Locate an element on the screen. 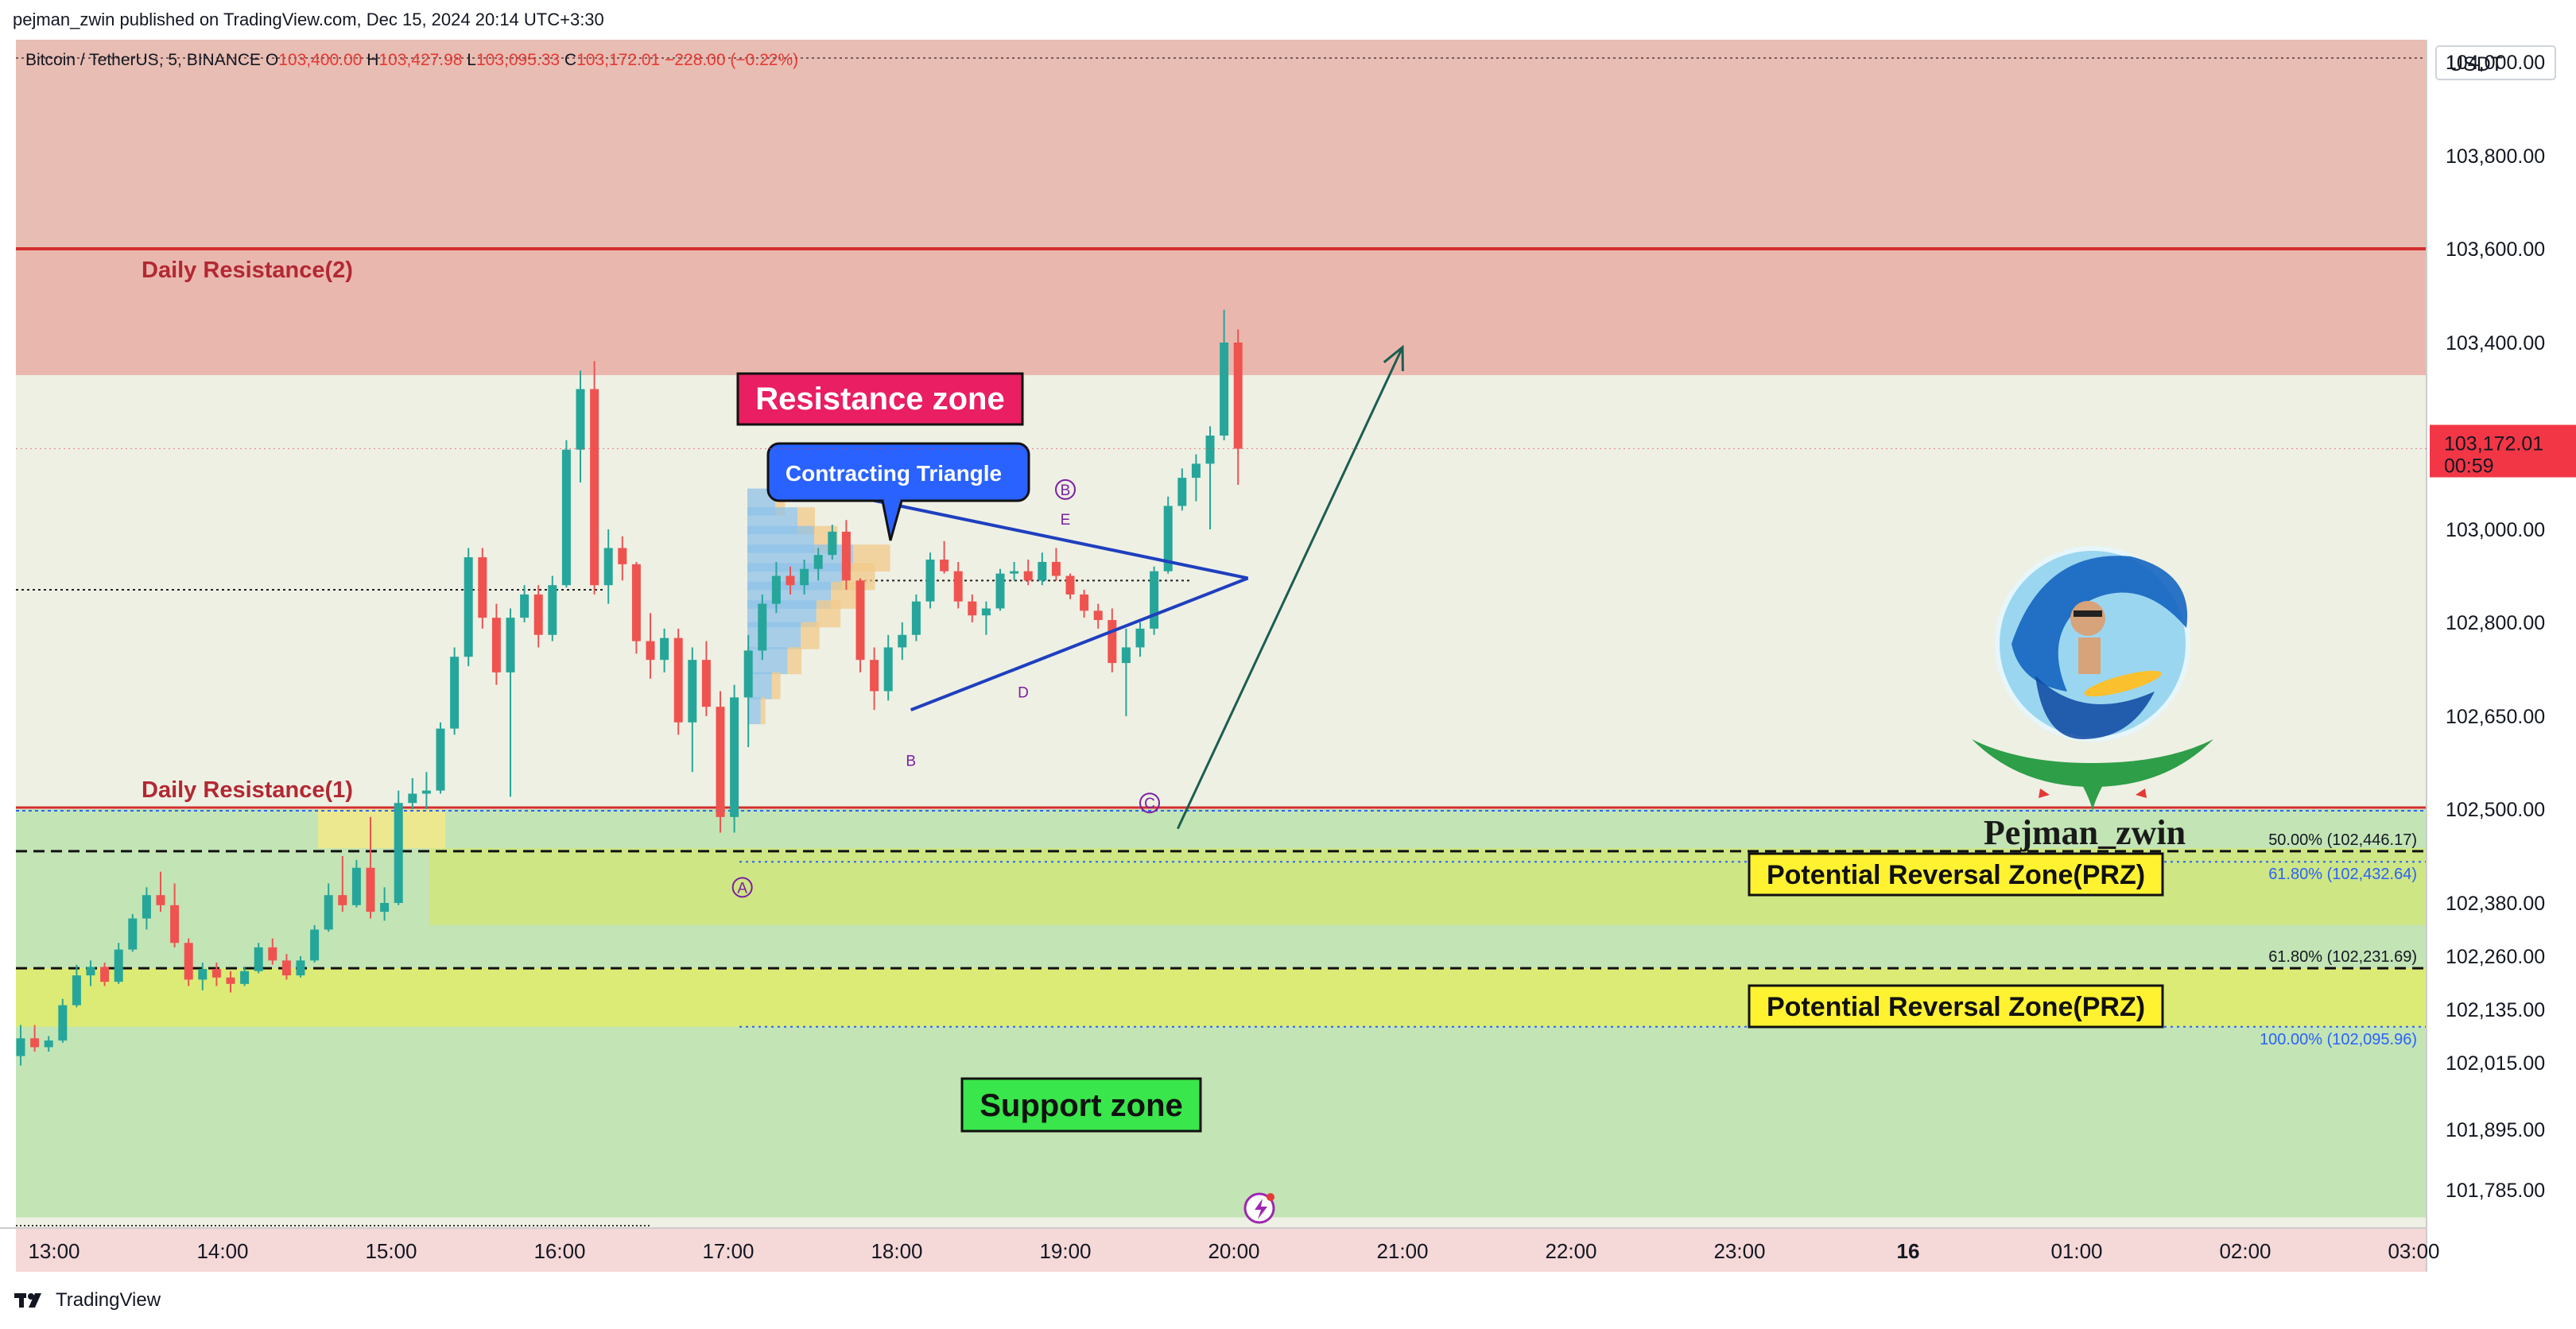  tradingview-footer: TradingView is located at coordinates (88, 1300).